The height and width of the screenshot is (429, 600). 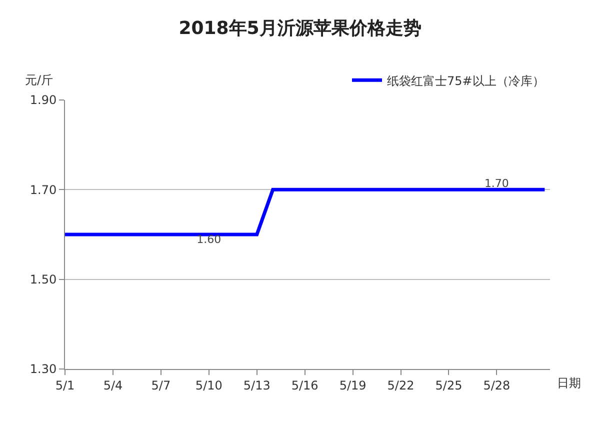 I want to click on x-tick-label: 5/19, so click(x=352, y=385).